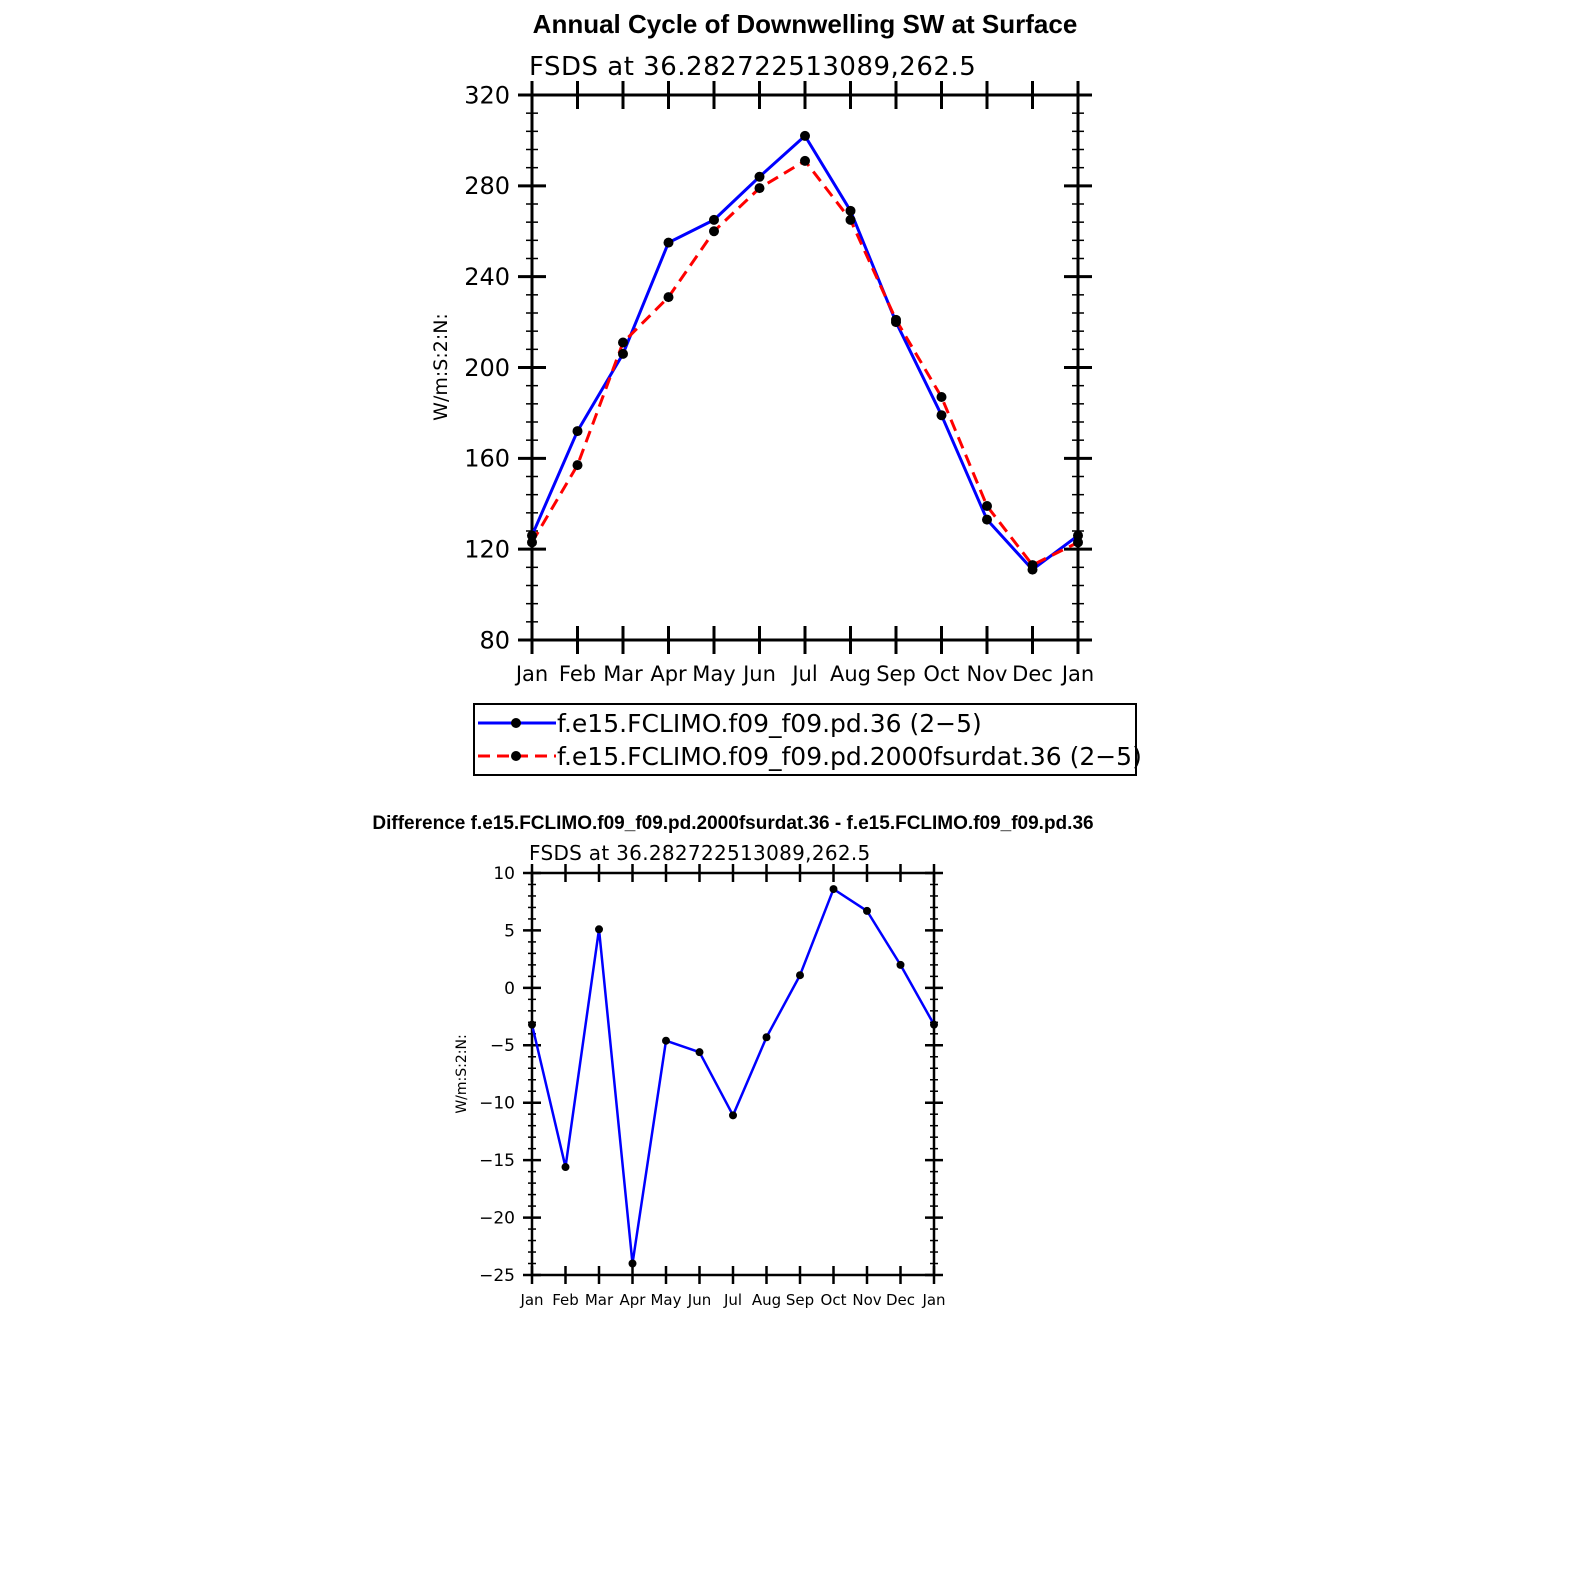 The height and width of the screenshot is (1574, 1574). I want to click on chart1-x-tick-label: Jun, so click(758, 674).